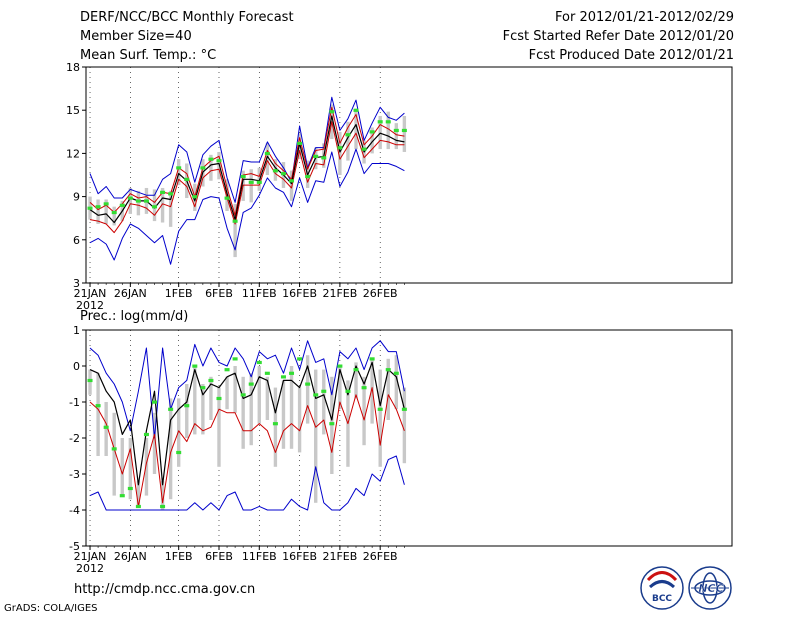 The width and height of the screenshot is (800, 618). What do you see at coordinates (90, 293) in the screenshot?
I see `temp-x-tick-label: 21JAN` at bounding box center [90, 293].